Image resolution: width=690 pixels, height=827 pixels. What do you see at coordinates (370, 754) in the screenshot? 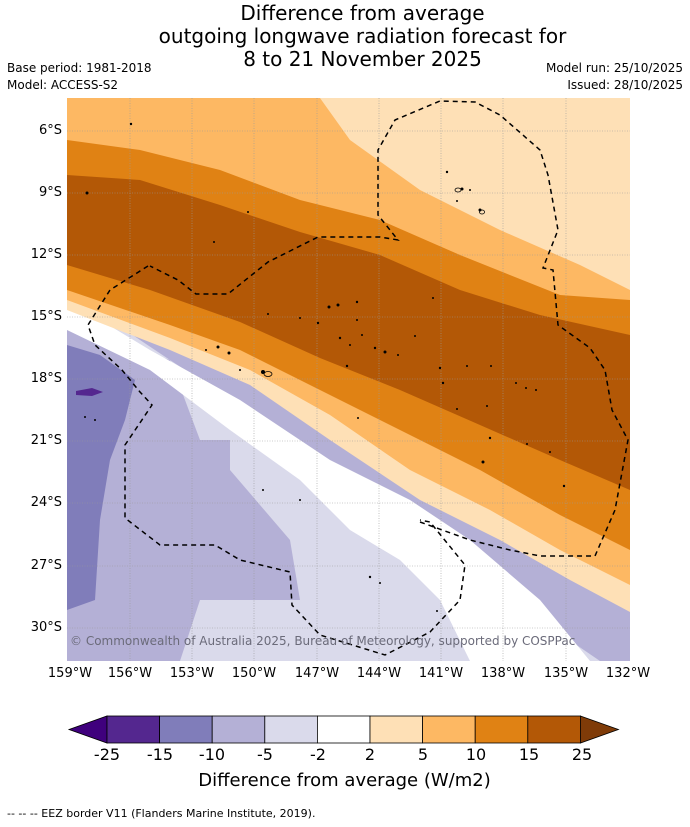
I see `colorbar-tick-label: 2` at bounding box center [370, 754].